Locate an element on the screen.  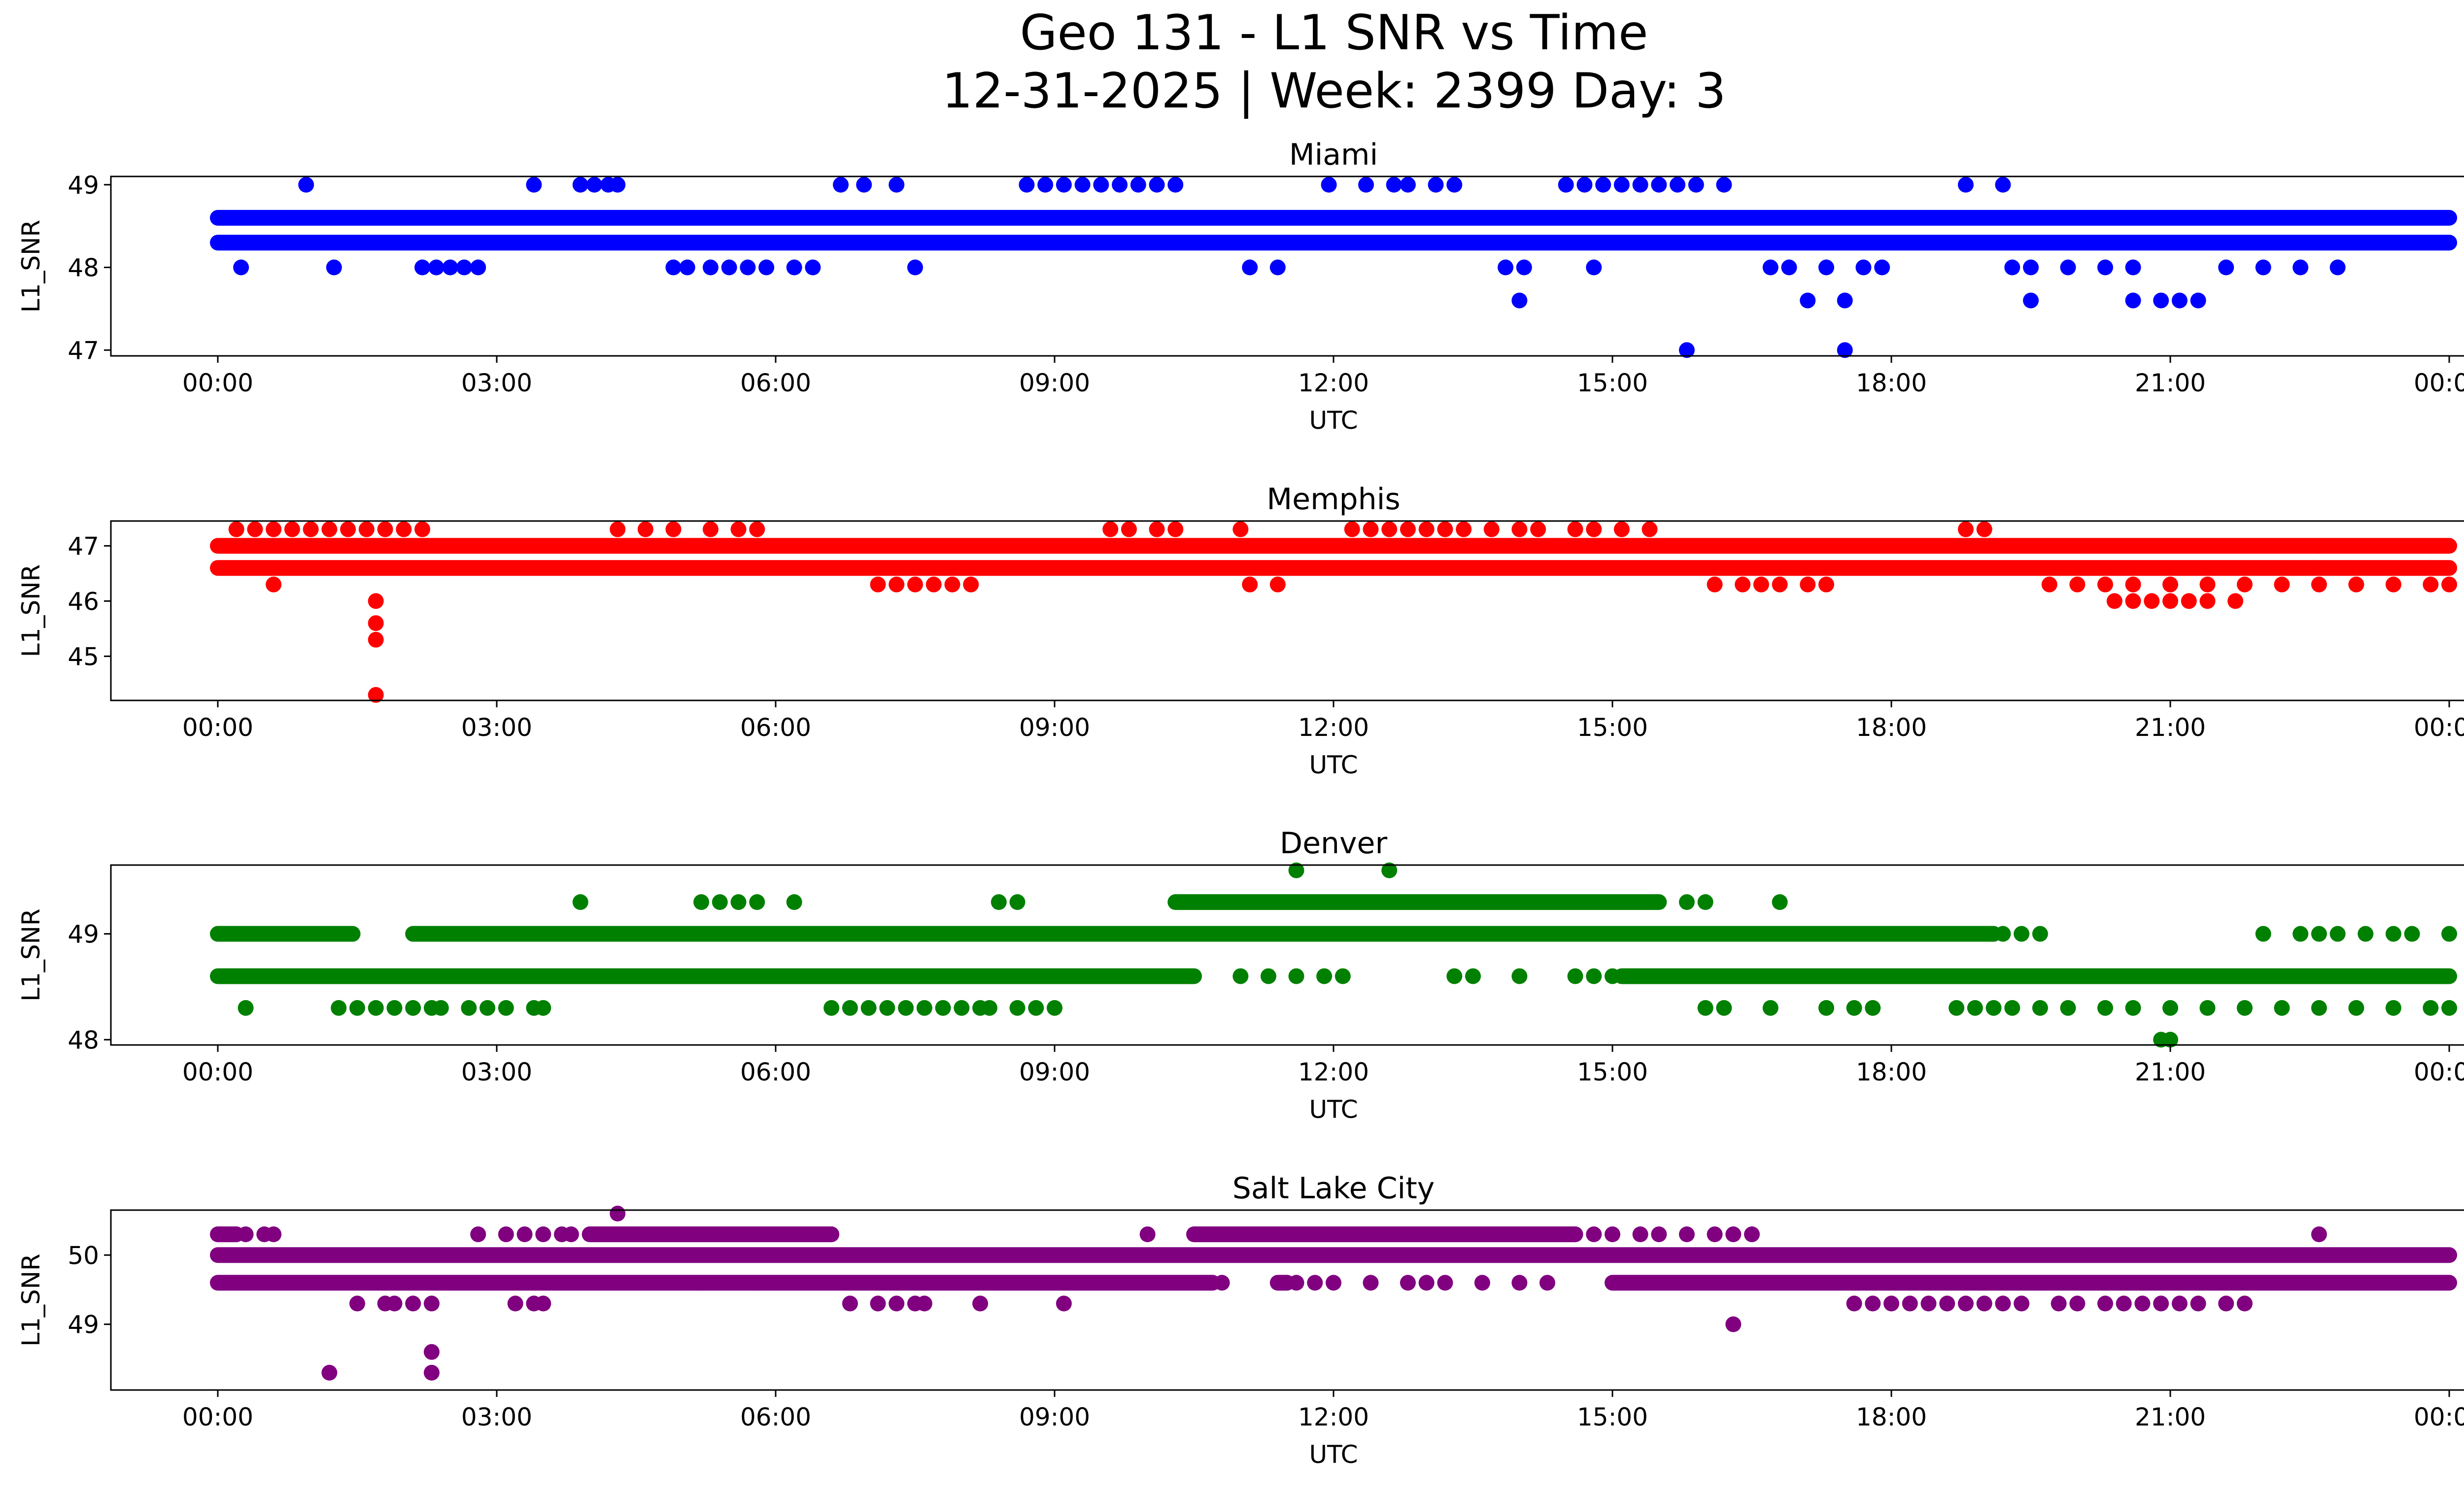
x-tick-label: 21:00 is located at coordinates (2170, 727).